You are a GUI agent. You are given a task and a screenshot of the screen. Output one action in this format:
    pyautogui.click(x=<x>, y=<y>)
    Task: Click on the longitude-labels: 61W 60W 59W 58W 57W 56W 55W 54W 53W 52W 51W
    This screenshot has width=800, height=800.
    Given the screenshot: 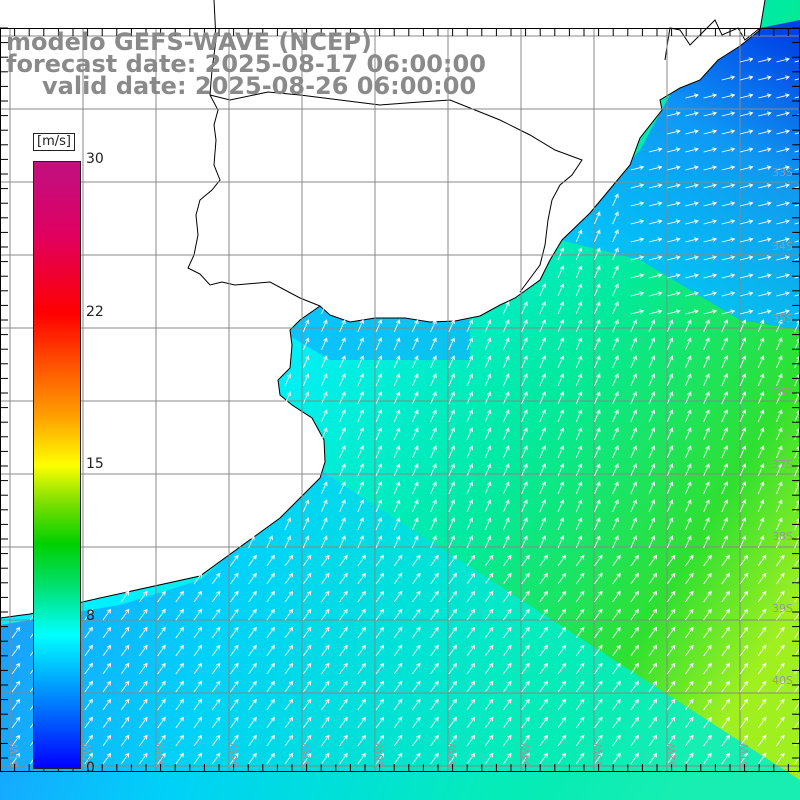 What is the action you would take?
    pyautogui.click(x=379, y=755)
    